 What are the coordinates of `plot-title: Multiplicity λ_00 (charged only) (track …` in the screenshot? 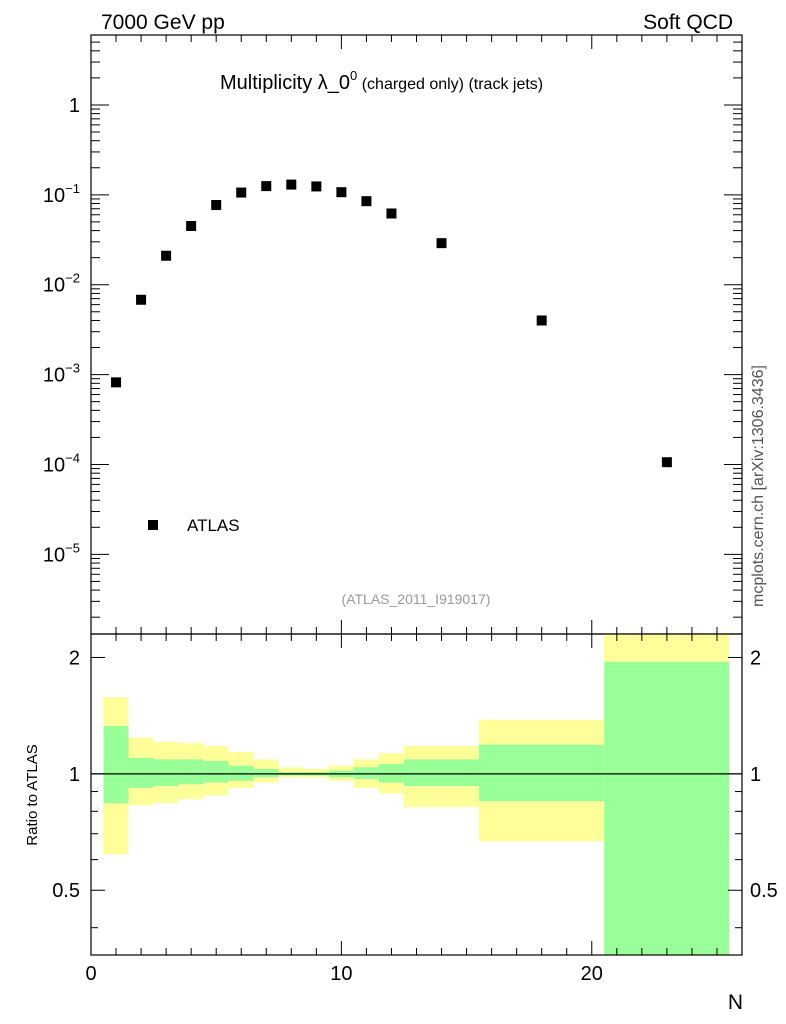 It's located at (381, 81).